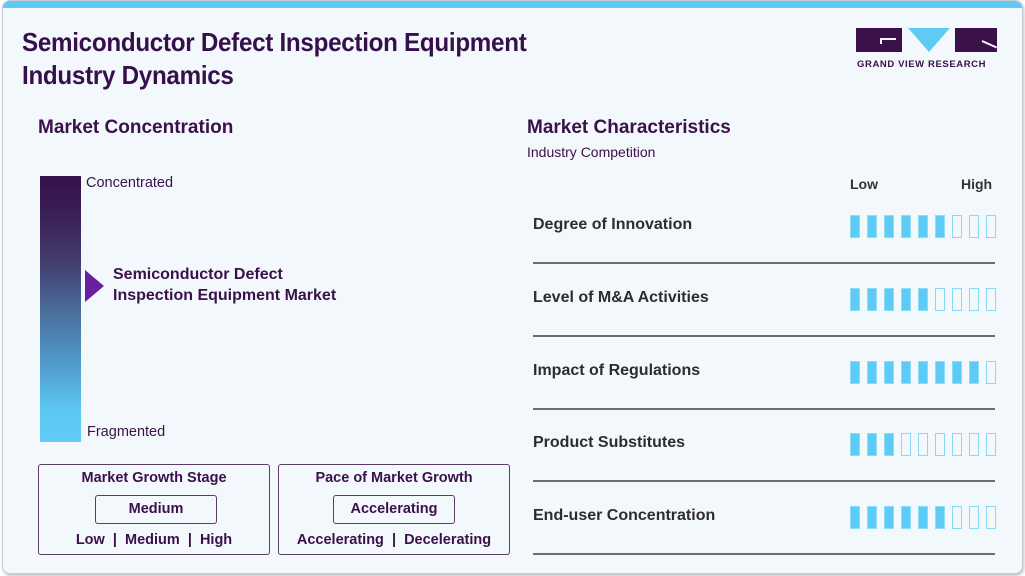  What do you see at coordinates (888, 39) in the screenshot?
I see `logo-g-notch` at bounding box center [888, 39].